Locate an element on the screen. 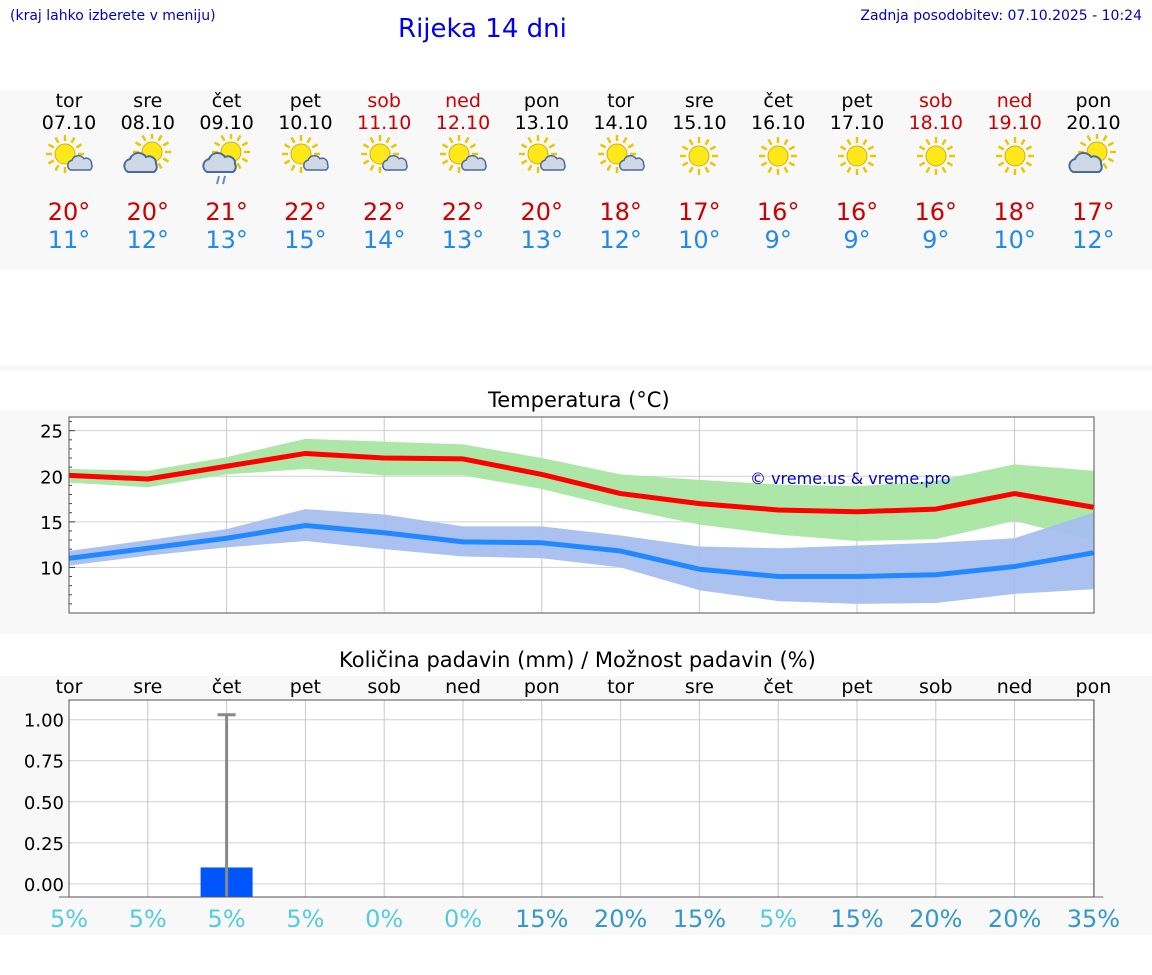 The height and width of the screenshot is (975, 1152). separator-band is located at coordinates (576, 368).